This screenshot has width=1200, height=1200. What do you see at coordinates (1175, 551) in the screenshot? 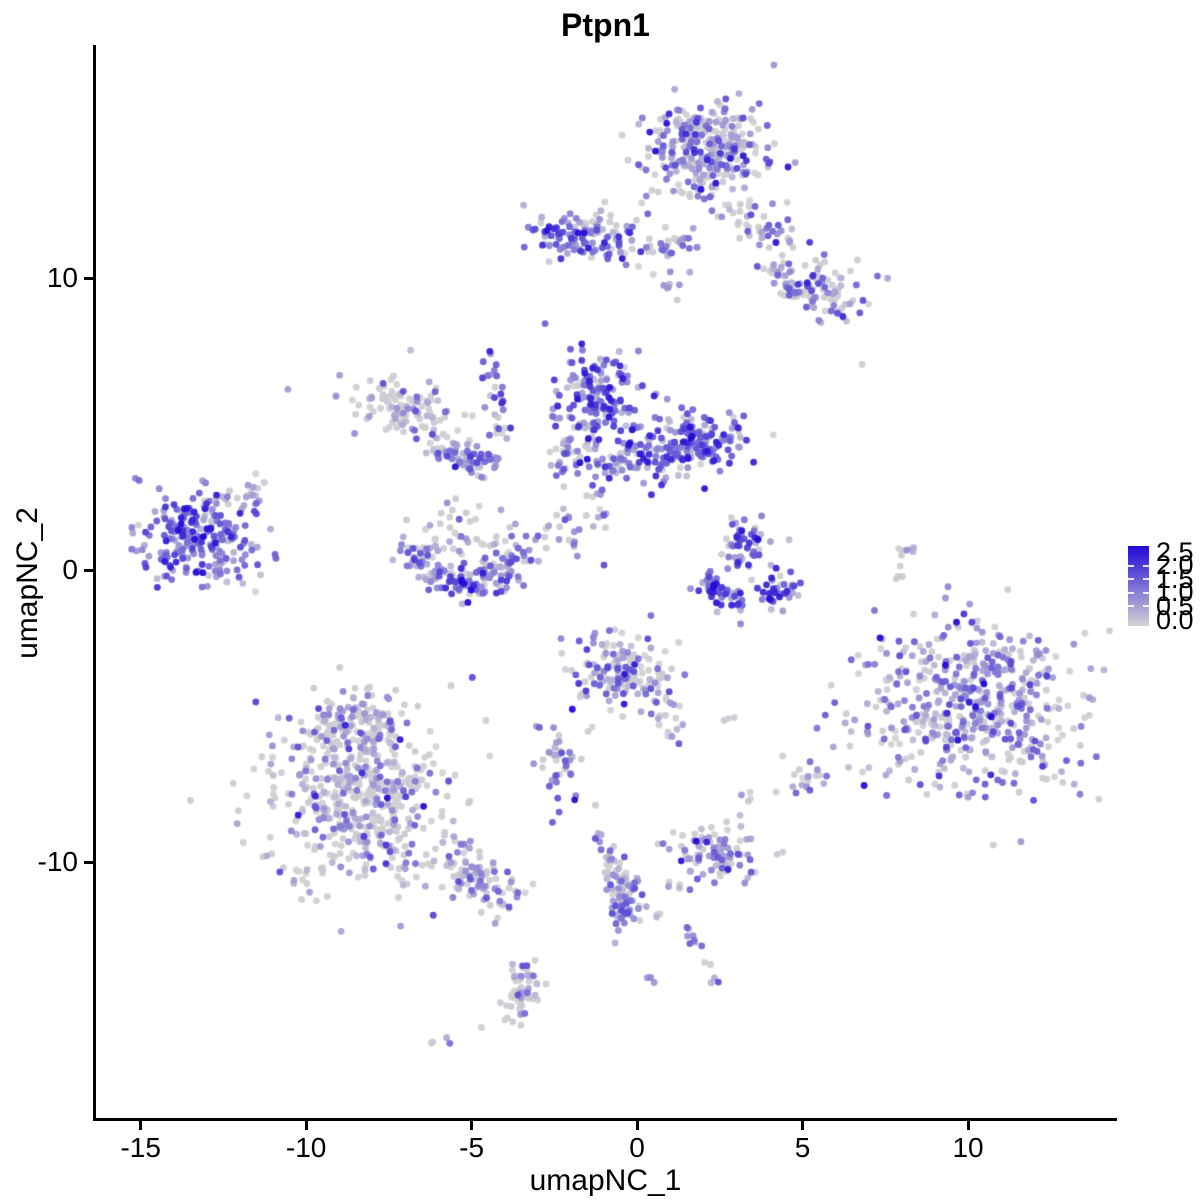
I see `legend-break-label: 2.5` at bounding box center [1175, 551].